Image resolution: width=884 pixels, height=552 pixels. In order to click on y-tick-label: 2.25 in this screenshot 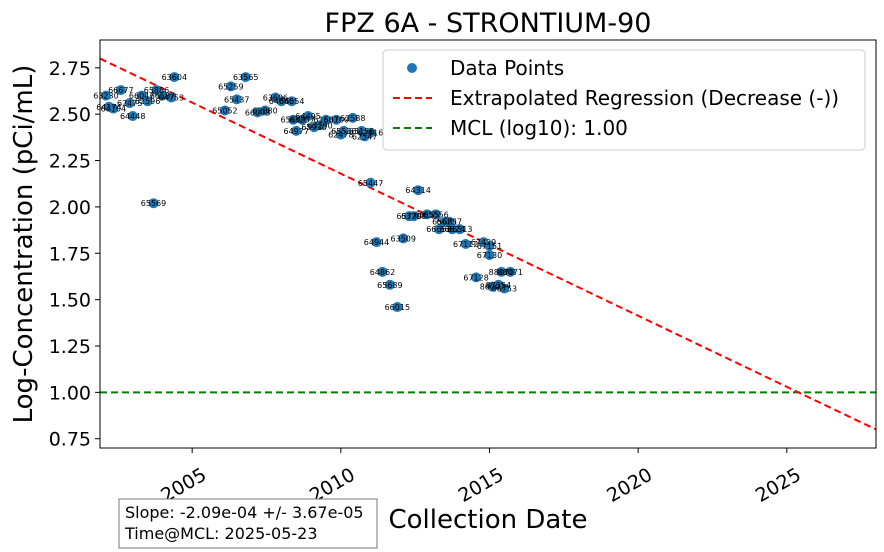, I will do `click(70, 162)`.